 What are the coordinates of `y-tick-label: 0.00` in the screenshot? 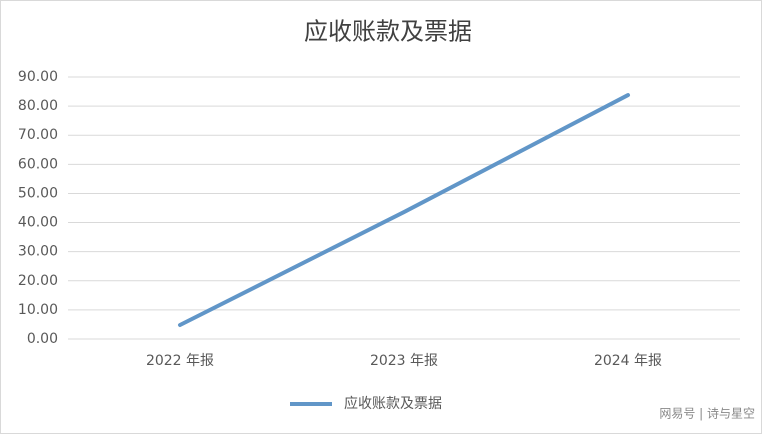 It's located at (42, 339).